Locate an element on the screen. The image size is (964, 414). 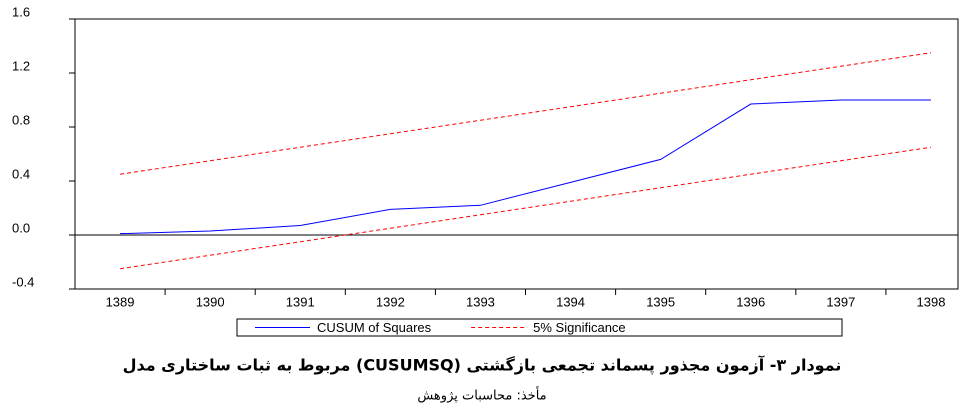
legend-label: CUSUM of Squares is located at coordinates (374, 327).